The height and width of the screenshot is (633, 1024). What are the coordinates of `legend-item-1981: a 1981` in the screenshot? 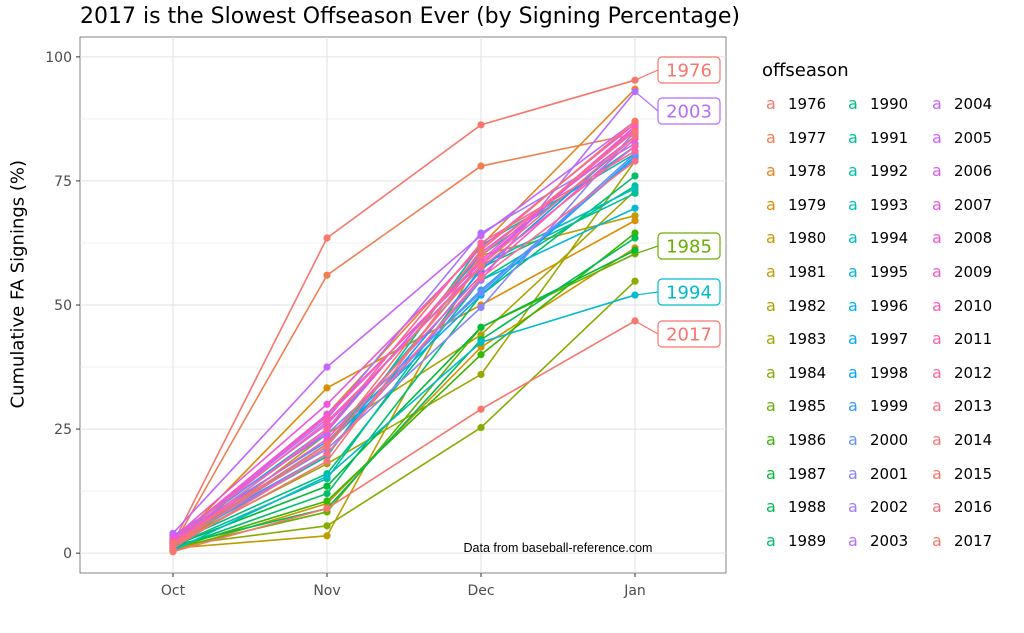 It's located at (796, 271).